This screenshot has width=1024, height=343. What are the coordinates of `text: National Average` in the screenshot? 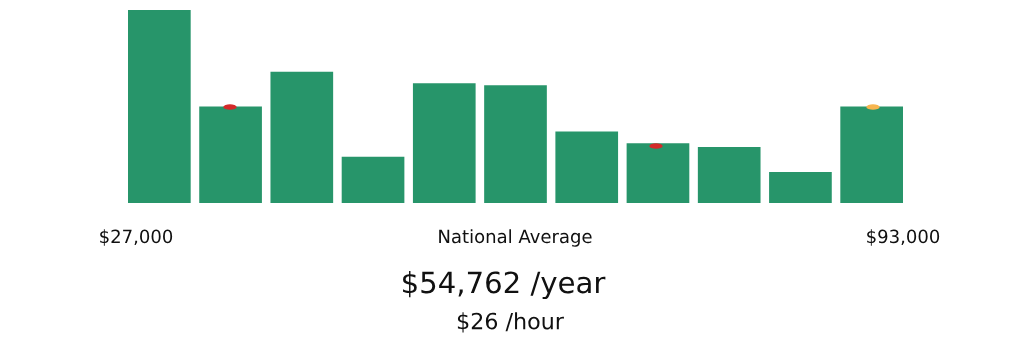 It's located at (515, 238).